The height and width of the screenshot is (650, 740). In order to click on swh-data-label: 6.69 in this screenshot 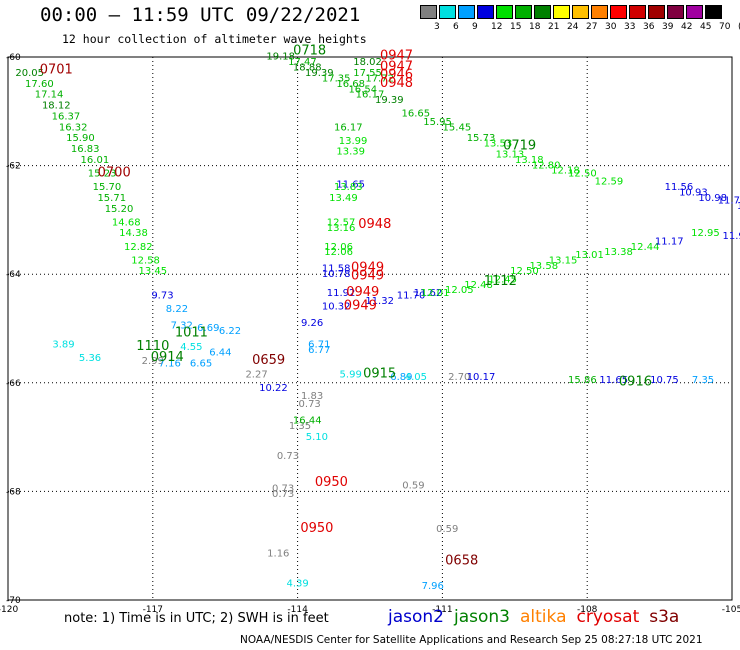, I will do `click(208, 328)`.